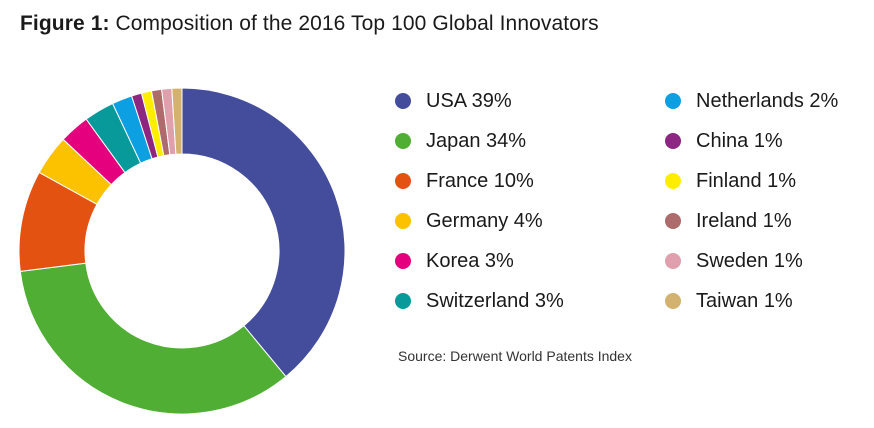 The width and height of the screenshot is (874, 428). Describe the element at coordinates (673, 221) in the screenshot. I see `legend-swatch-ireland` at that location.